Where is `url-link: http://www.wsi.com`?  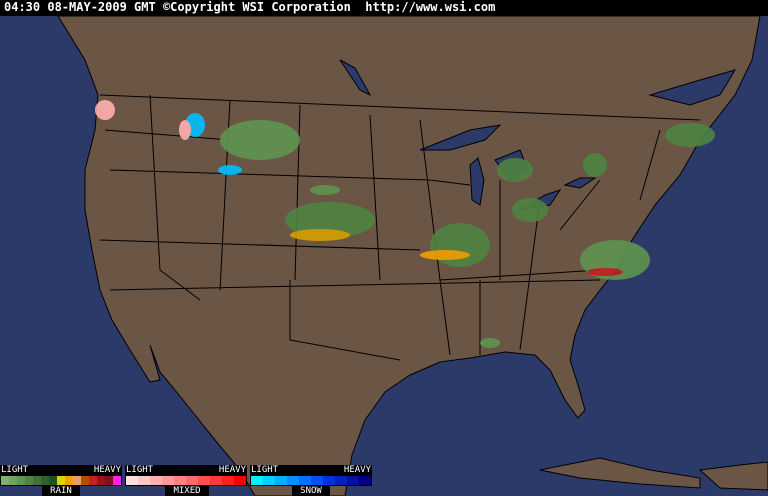 url-link: http://www.wsi.com is located at coordinates (430, 7).